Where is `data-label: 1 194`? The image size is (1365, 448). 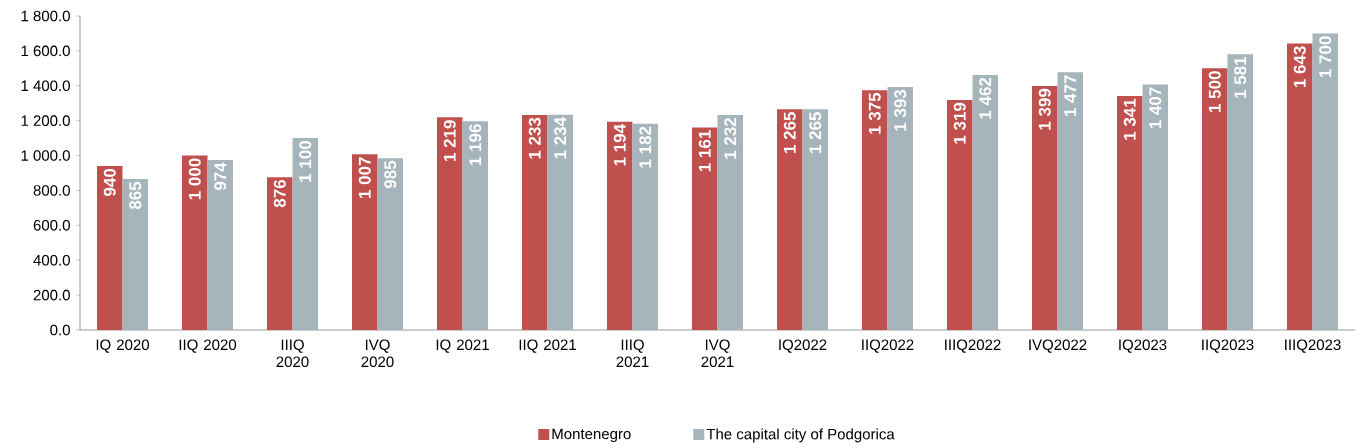 data-label: 1 194 is located at coordinates (619, 145).